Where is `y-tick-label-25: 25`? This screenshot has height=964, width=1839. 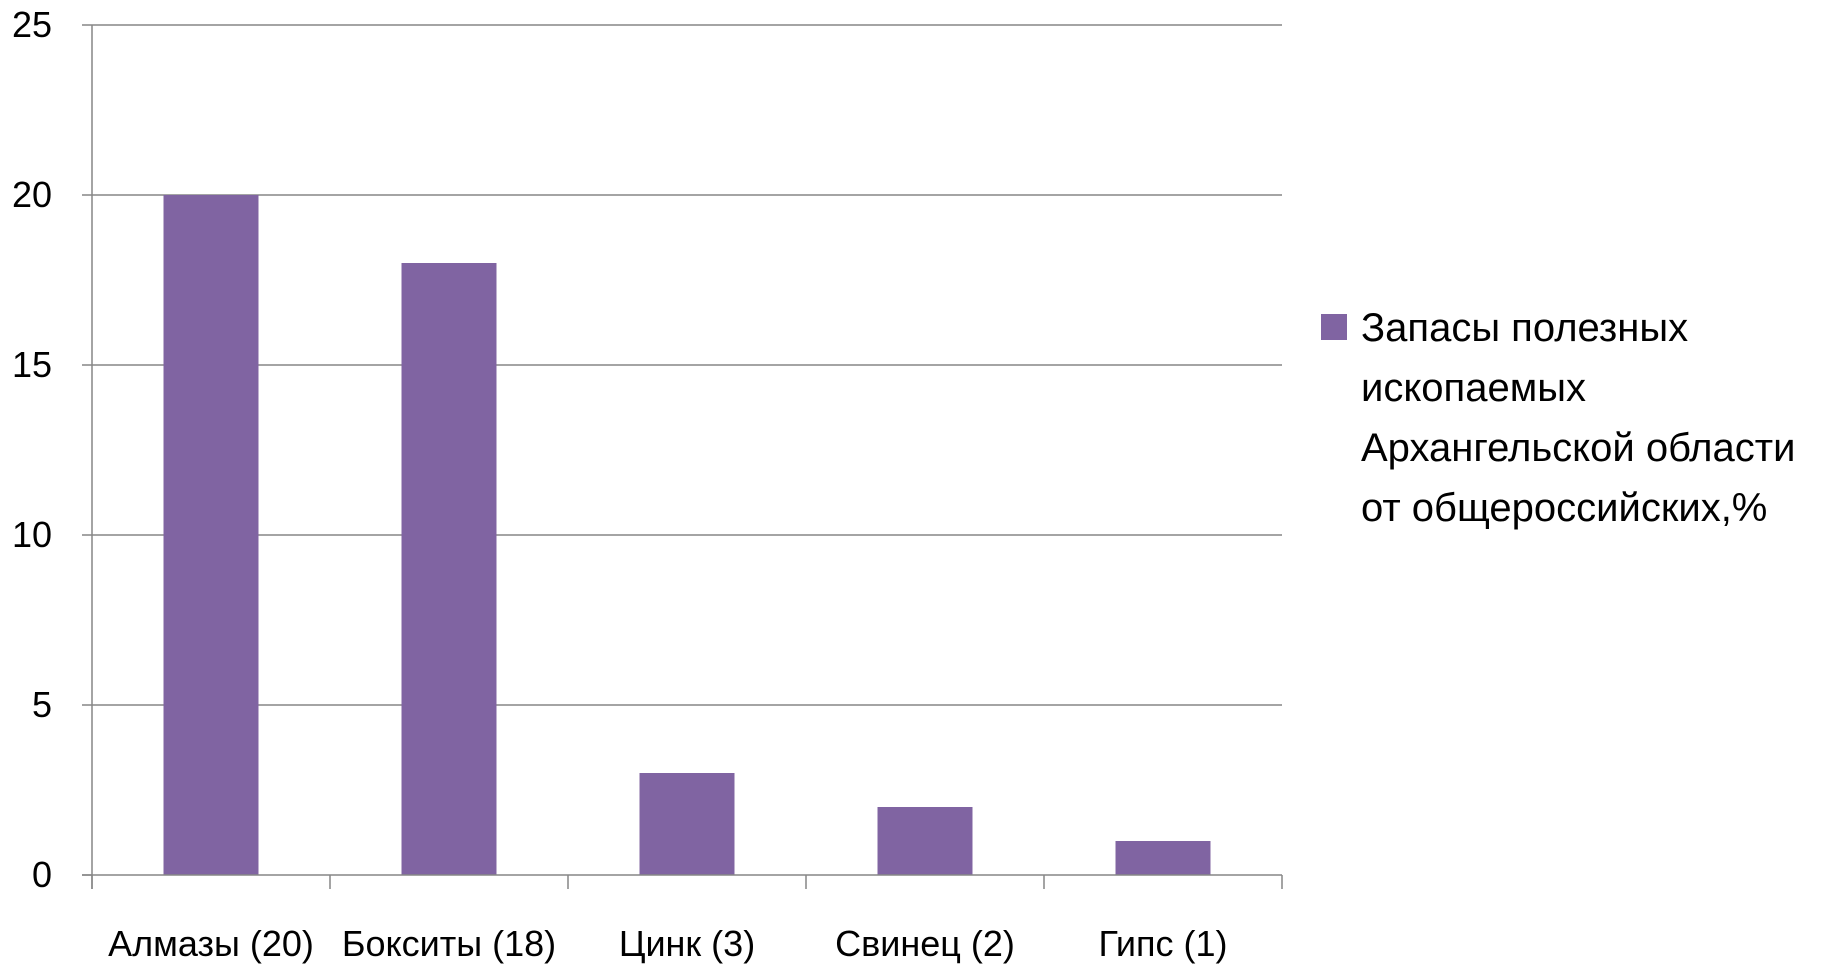
y-tick-label-25: 25 is located at coordinates (32, 24).